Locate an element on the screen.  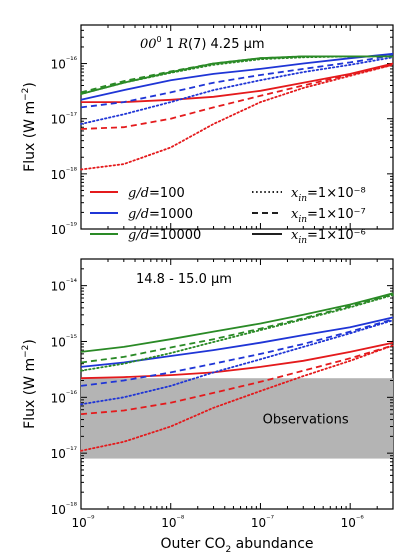
legend-label: g/d=1000 is located at coordinates (160, 214).